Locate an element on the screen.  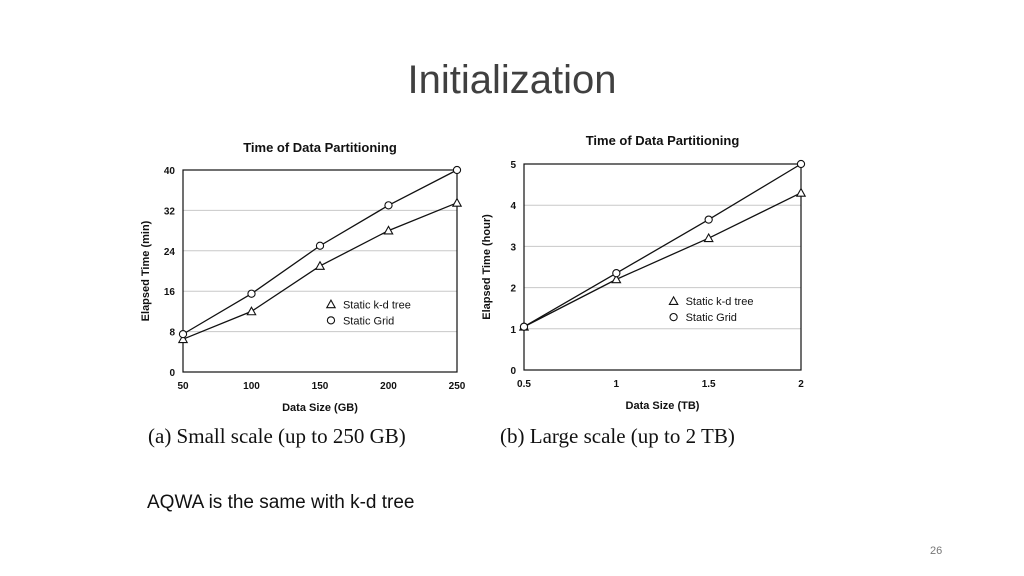
x-tick-label: 1.5 is located at coordinates (709, 384).